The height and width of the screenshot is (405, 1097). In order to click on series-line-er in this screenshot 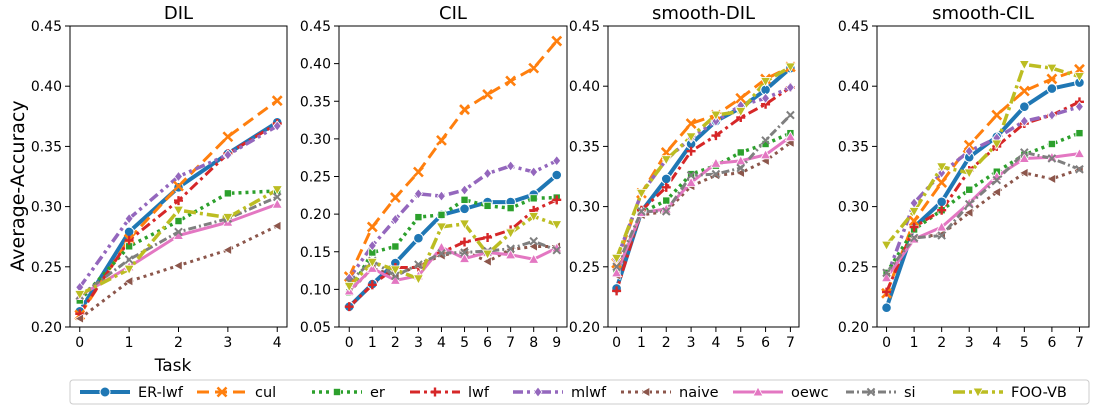, I will do `click(452, 244)`.